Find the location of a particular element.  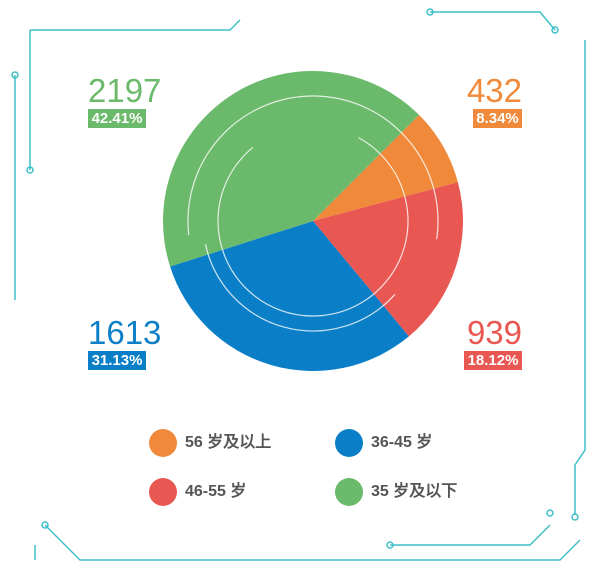

legend-label: 36-45 岁 is located at coordinates (401, 441).